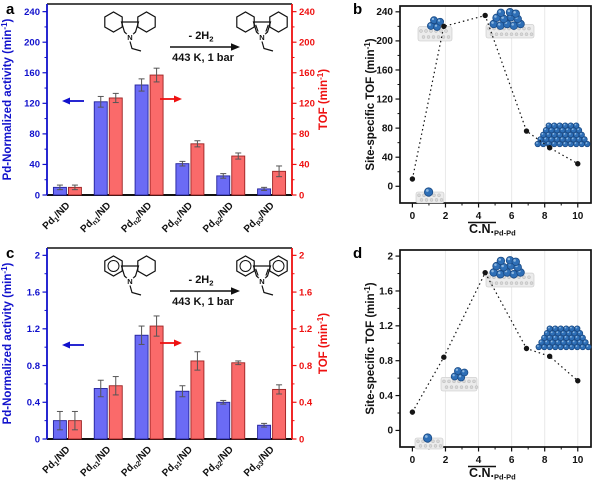 Image resolution: width=600 pixels, height=488 pixels. What do you see at coordinates (219, 218) in the screenshot?
I see `category-label: Pdp2/ND` at bounding box center [219, 218].